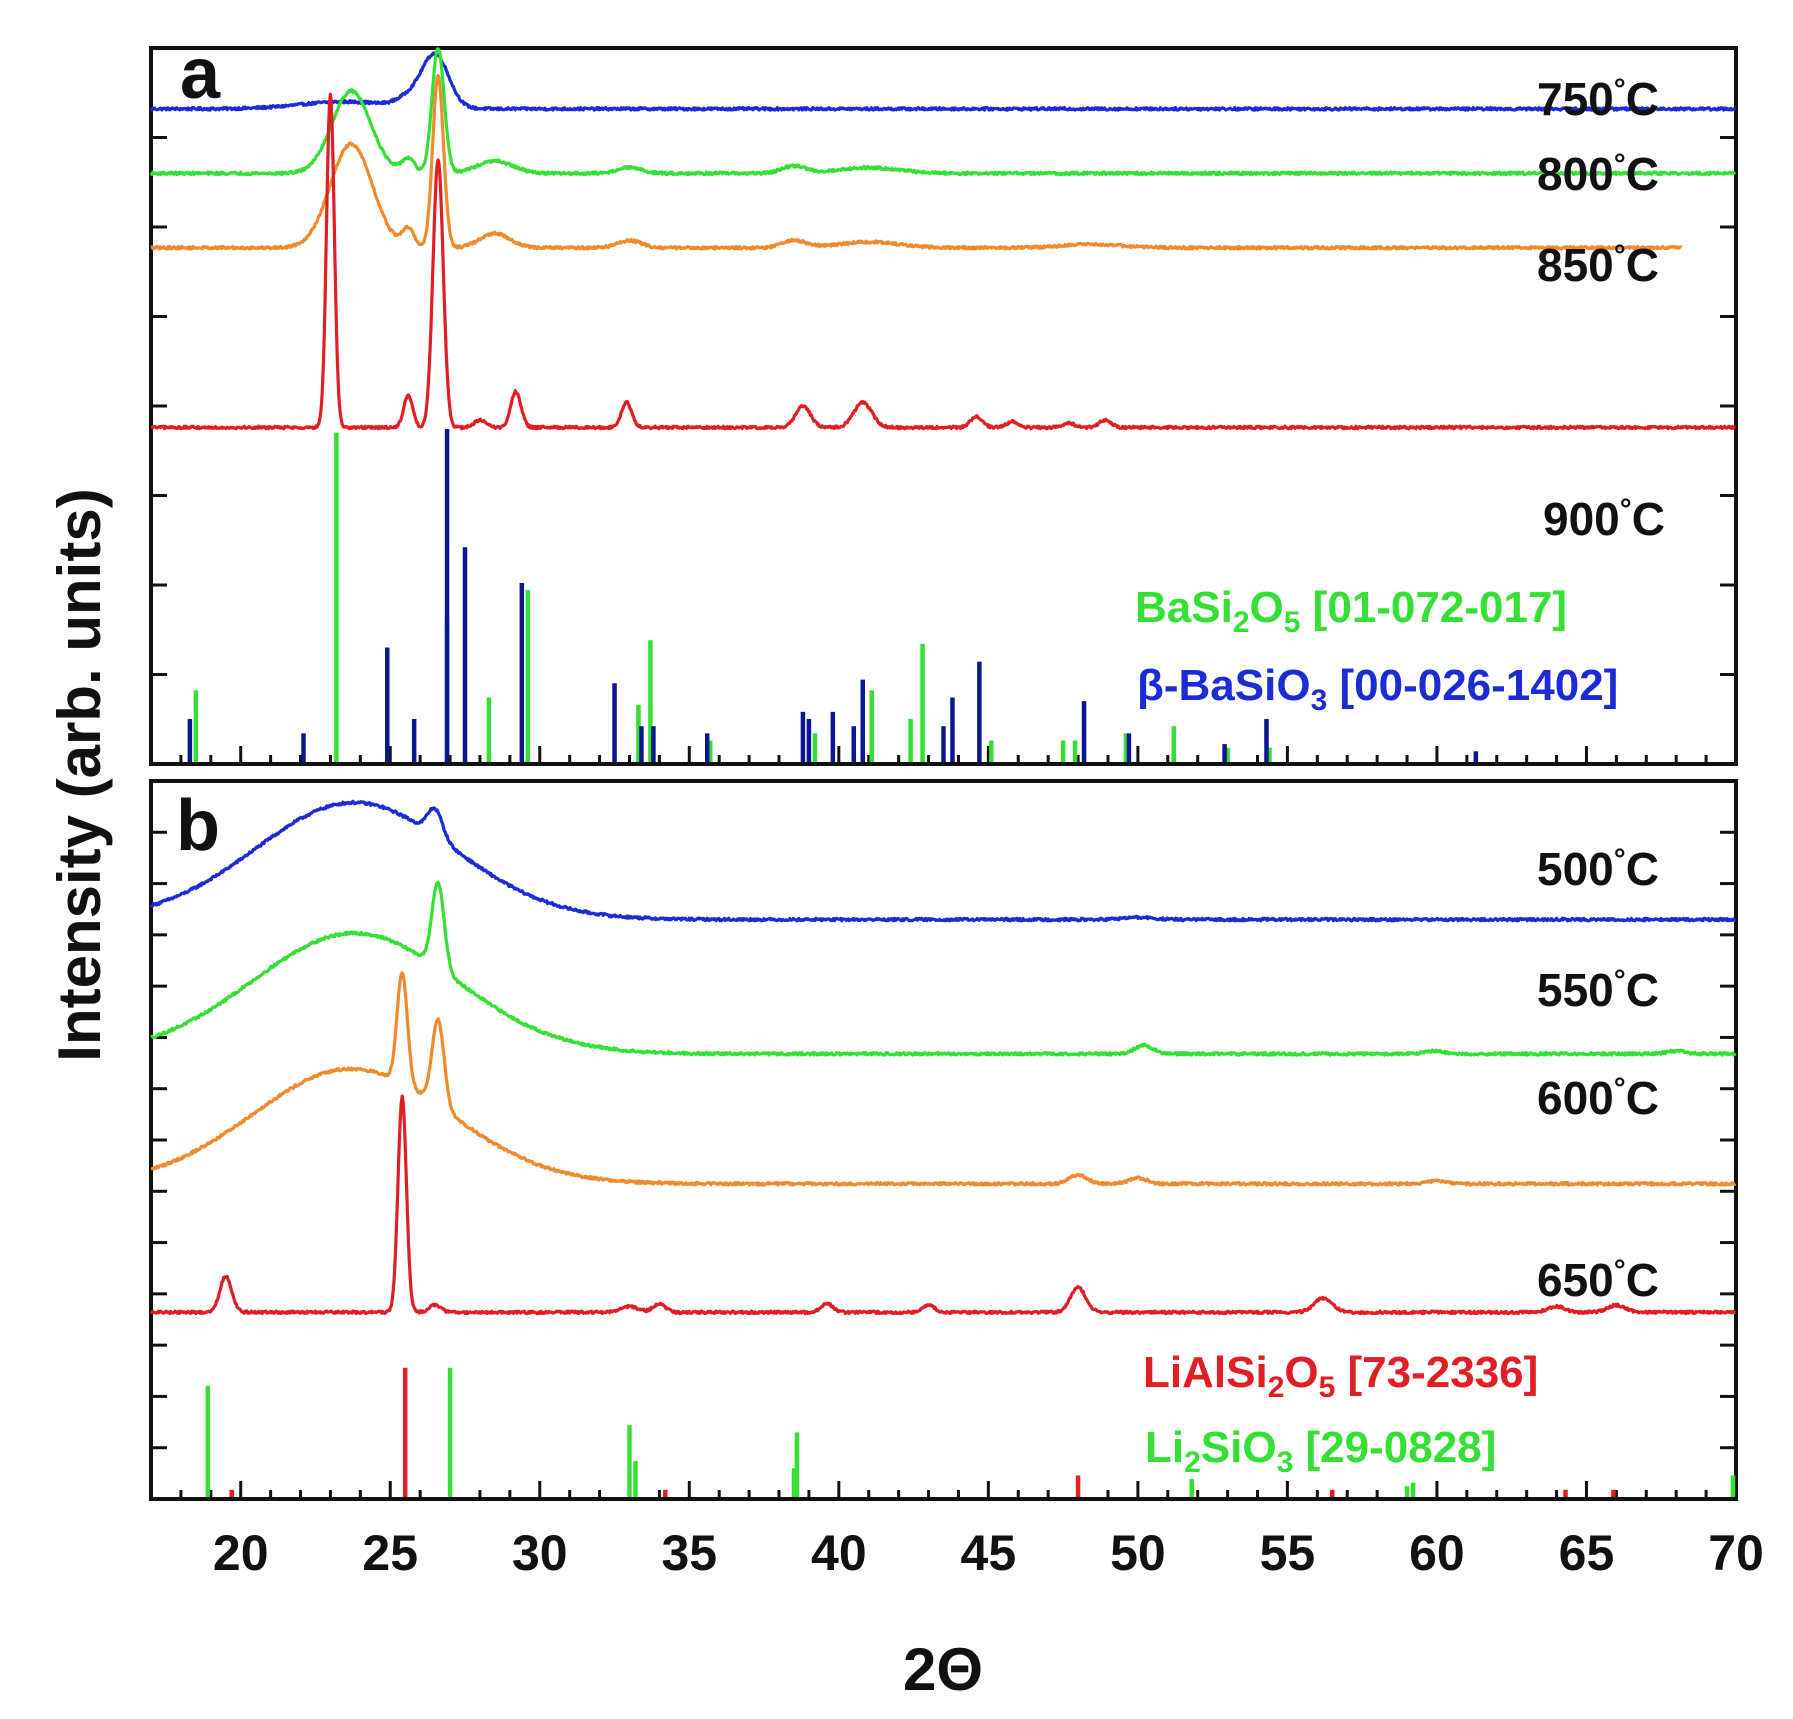 The image size is (1793, 1719). What do you see at coordinates (943, 1079) in the screenshot?
I see `xrd-curve-600C` at bounding box center [943, 1079].